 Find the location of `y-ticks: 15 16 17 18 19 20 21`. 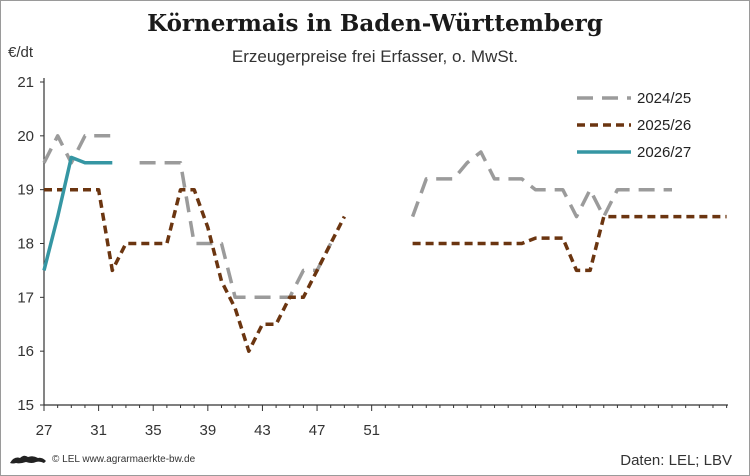

y-ticks: 15 16 17 18 19 20 21 is located at coordinates (30, 244).